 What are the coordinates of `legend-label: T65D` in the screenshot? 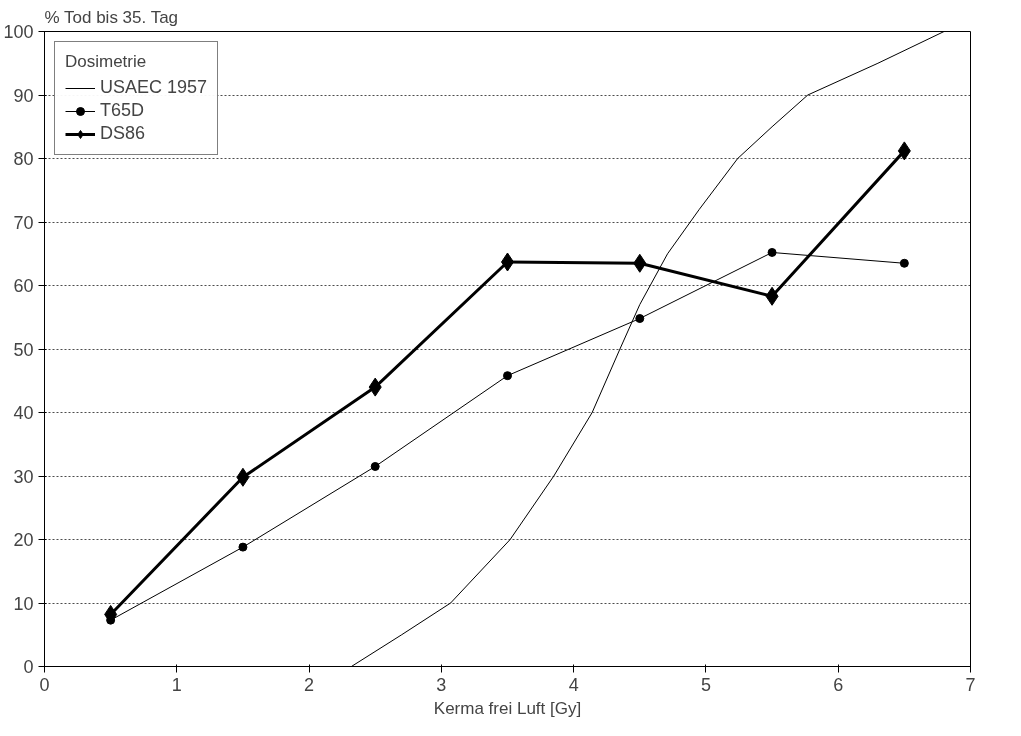 It's located at (122, 110).